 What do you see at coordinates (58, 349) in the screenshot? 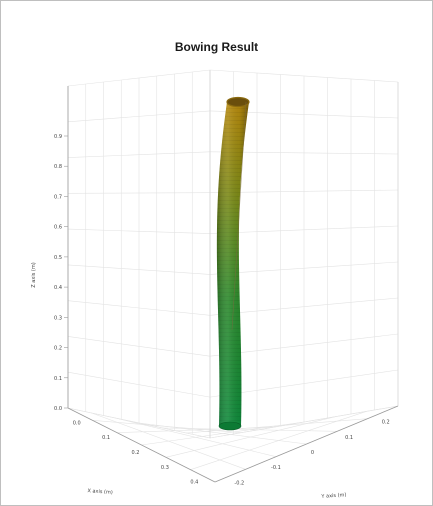
I see `z-tick-label: 0.2` at bounding box center [58, 349].